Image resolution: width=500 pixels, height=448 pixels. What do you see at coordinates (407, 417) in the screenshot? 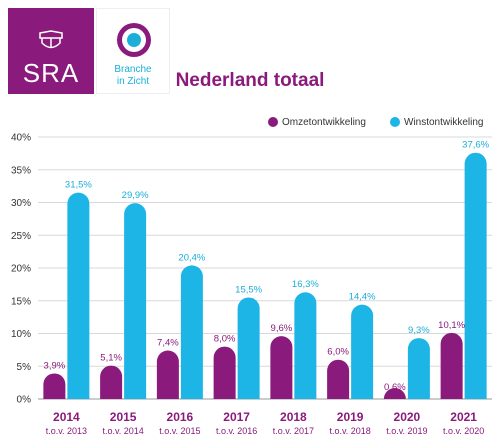
I see `x-tick-label: 2020` at bounding box center [407, 417].